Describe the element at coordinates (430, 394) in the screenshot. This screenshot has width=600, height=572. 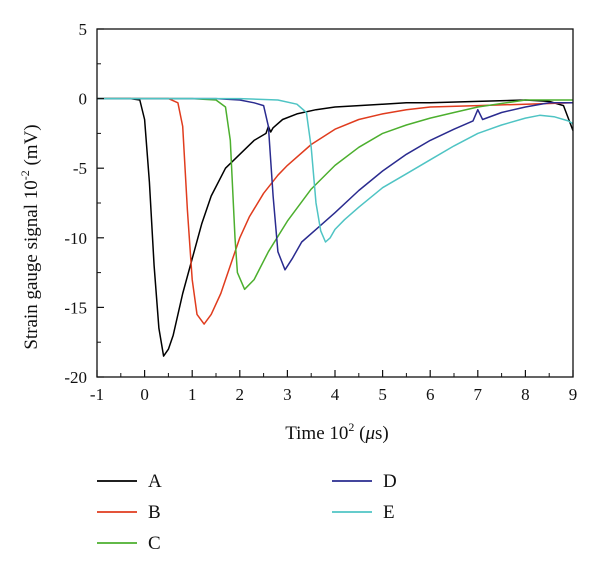
I see `x-tick-label: 6` at that location.